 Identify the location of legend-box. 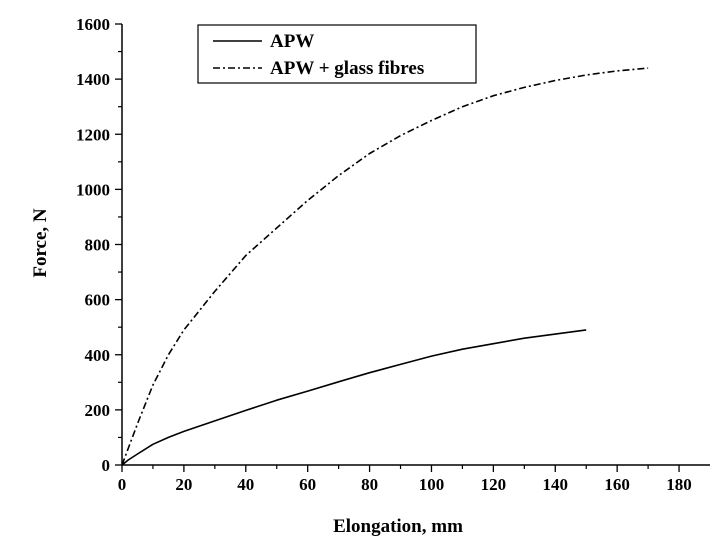
(337, 54).